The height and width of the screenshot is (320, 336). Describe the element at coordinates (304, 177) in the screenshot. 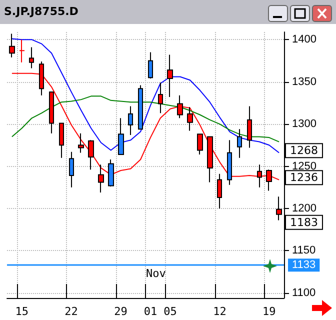

I see `annotation: 1236` at that location.